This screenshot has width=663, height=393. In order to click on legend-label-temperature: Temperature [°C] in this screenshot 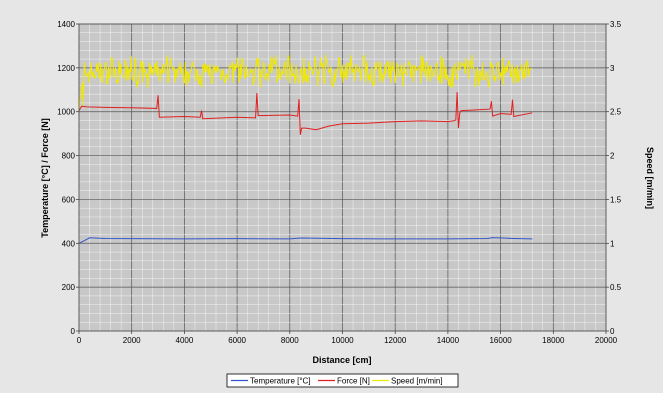, I will do `click(280, 381)`.